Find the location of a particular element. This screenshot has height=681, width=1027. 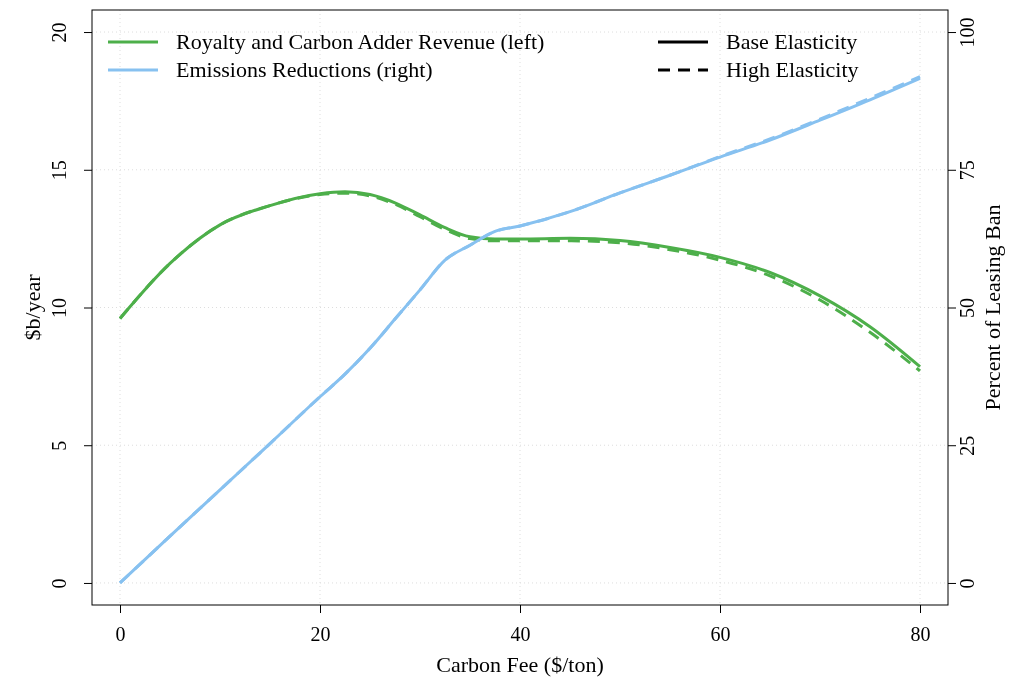

annotation: Base Elasticity is located at coordinates (792, 41).